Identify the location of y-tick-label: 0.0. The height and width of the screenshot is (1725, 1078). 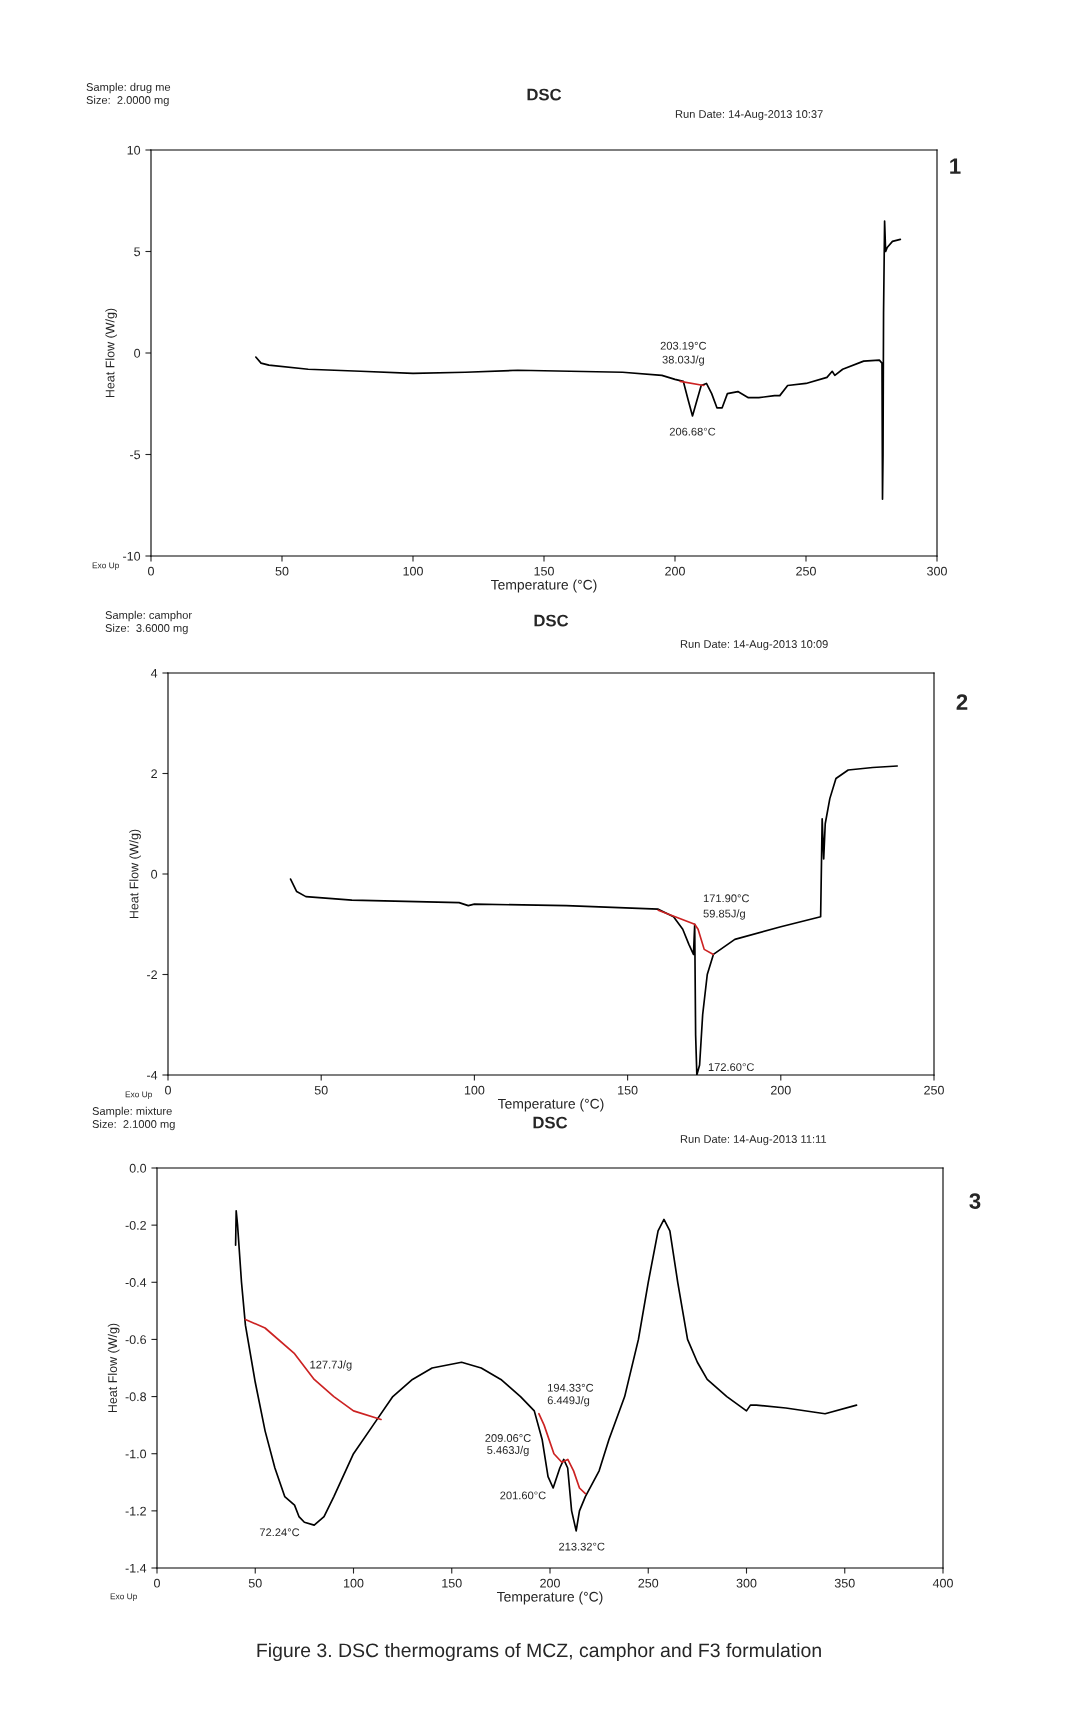
(138, 1168).